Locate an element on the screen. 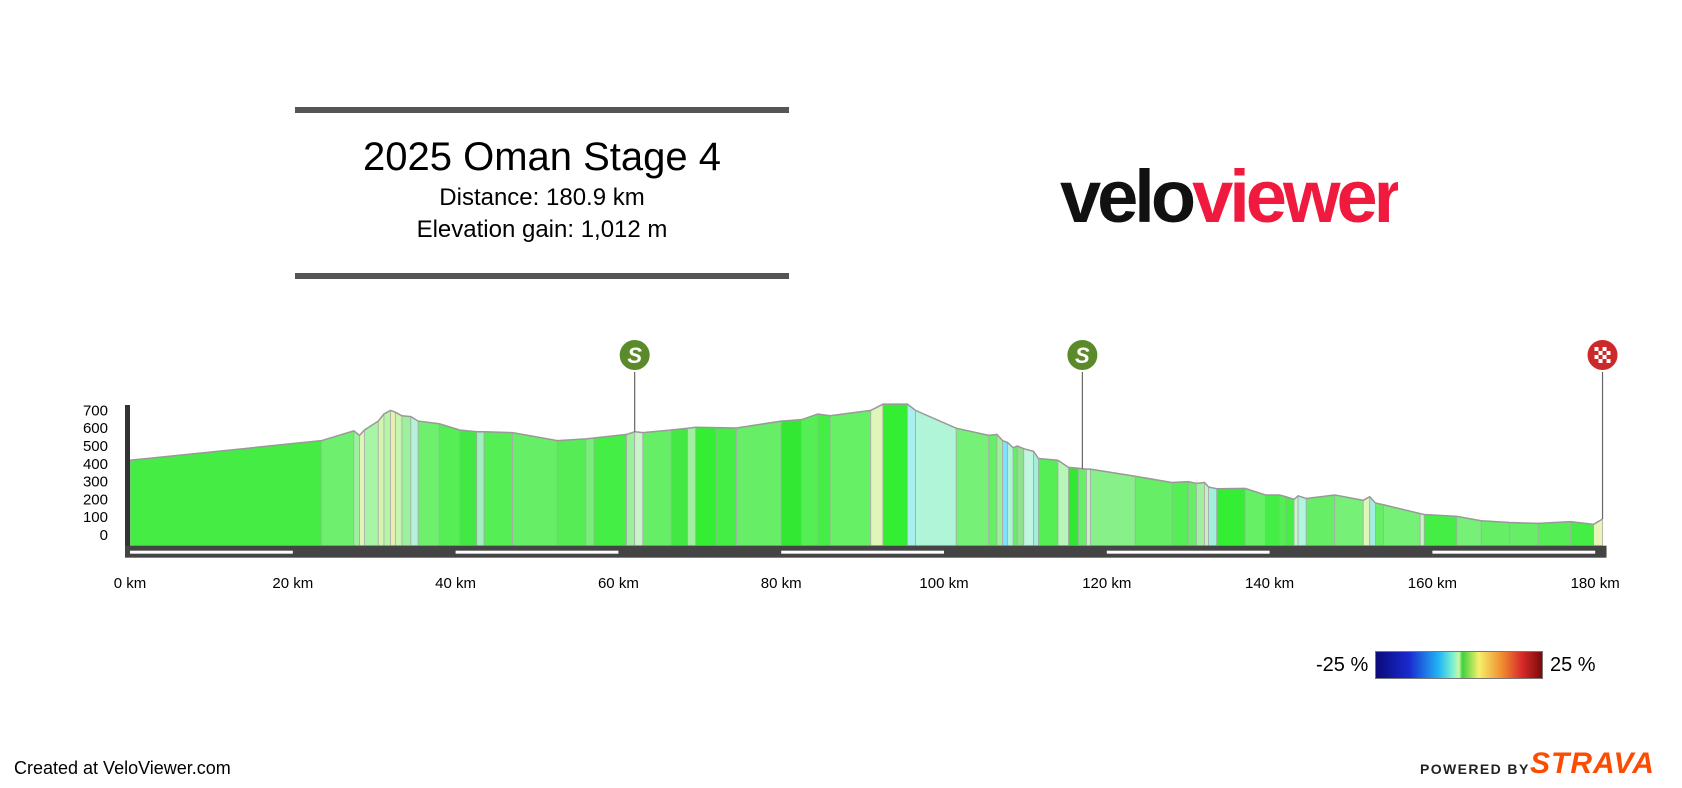  logo-part-viewer: viewer is located at coordinates (1295, 192).